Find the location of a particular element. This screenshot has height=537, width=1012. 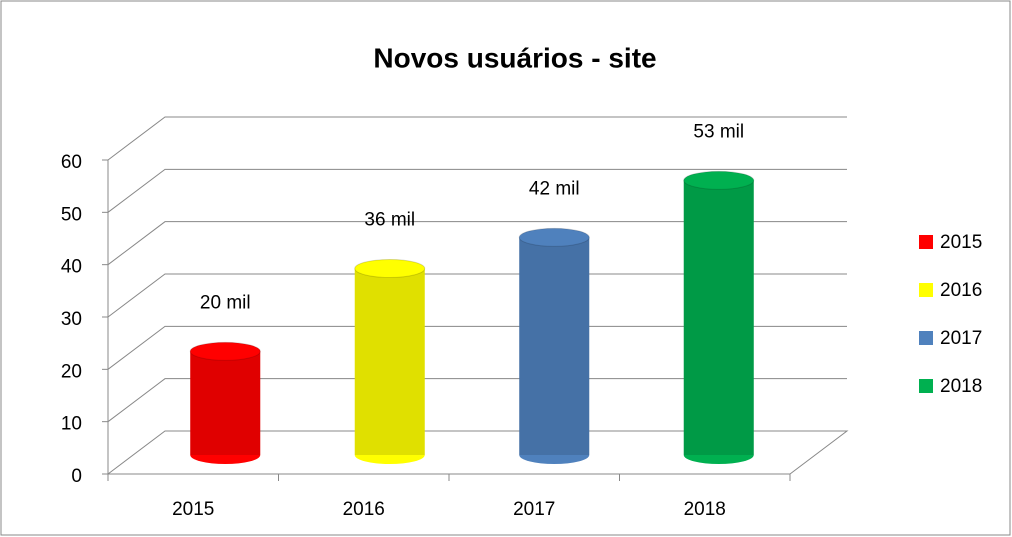

y-tick-label: 50 is located at coordinates (71, 214).